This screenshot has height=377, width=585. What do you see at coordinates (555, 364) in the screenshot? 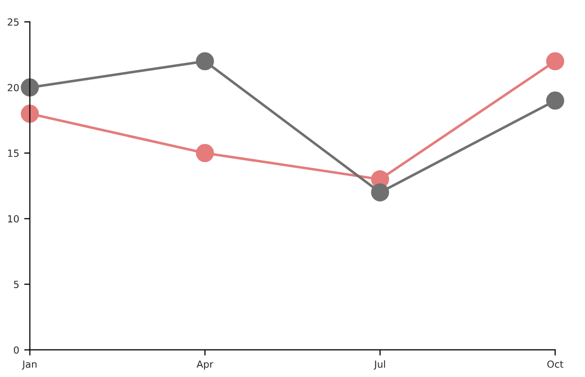
I see `x-tick-label: Oct` at bounding box center [555, 364].